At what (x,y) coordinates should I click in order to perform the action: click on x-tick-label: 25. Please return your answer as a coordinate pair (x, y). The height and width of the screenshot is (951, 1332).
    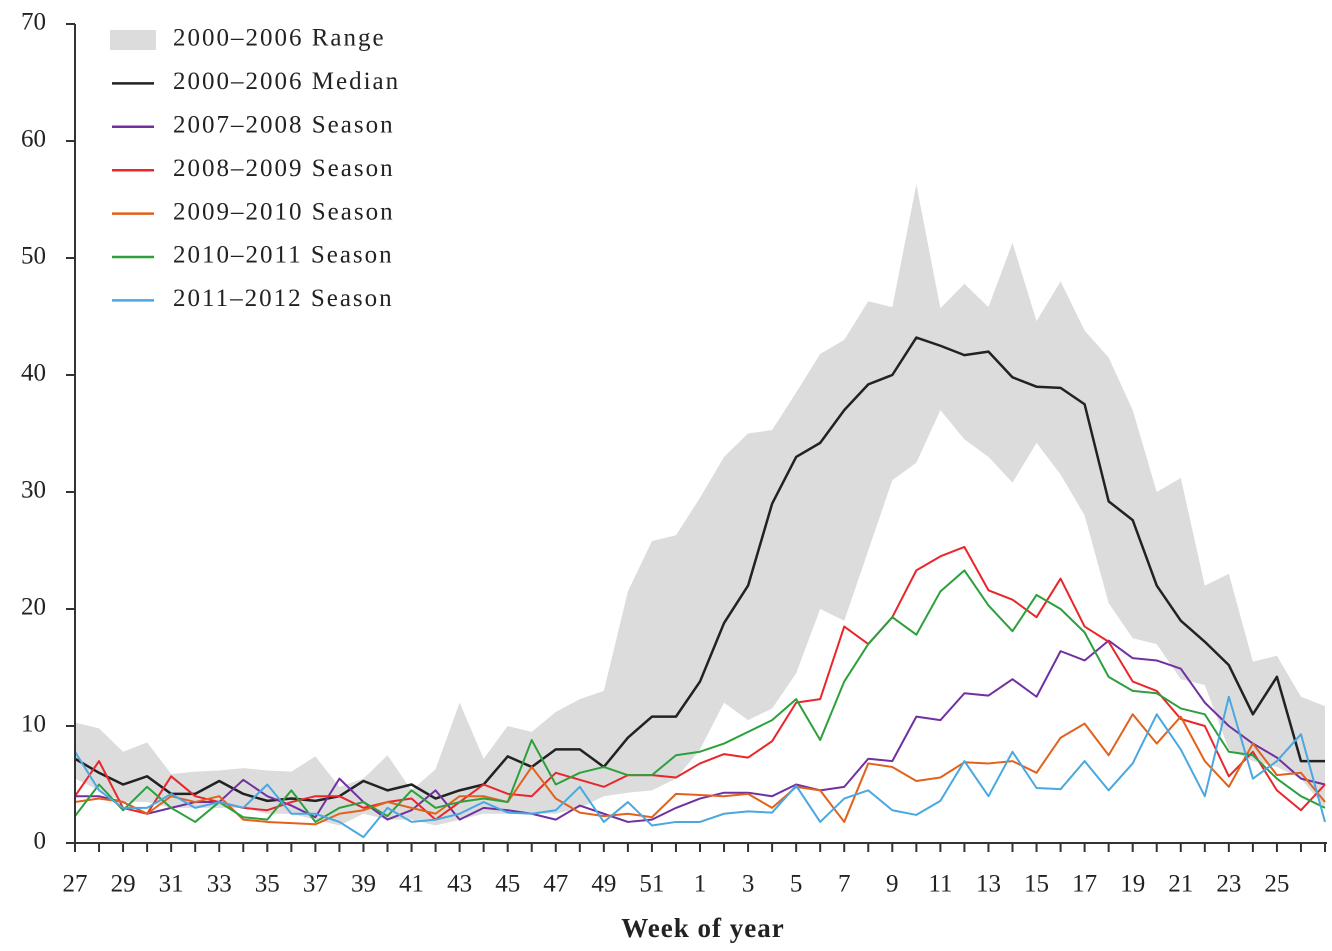
    Looking at the image, I should click on (1276, 884).